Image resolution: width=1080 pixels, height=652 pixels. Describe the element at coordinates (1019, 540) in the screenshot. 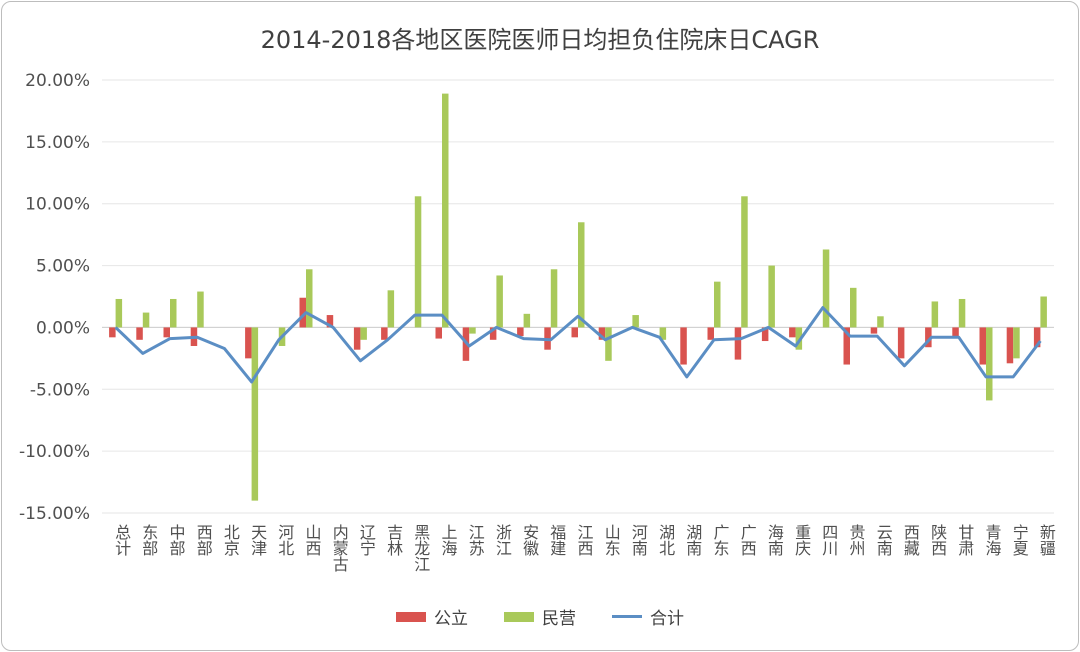

I see `x-tick-label: 宁夏` at that location.